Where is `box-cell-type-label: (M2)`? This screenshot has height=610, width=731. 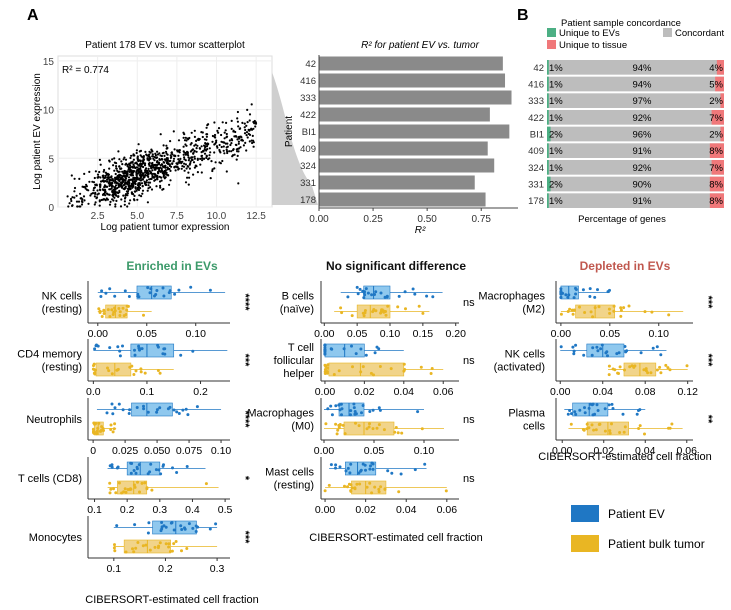
box-cell-type-label: (M2) is located at coordinates (533, 310).